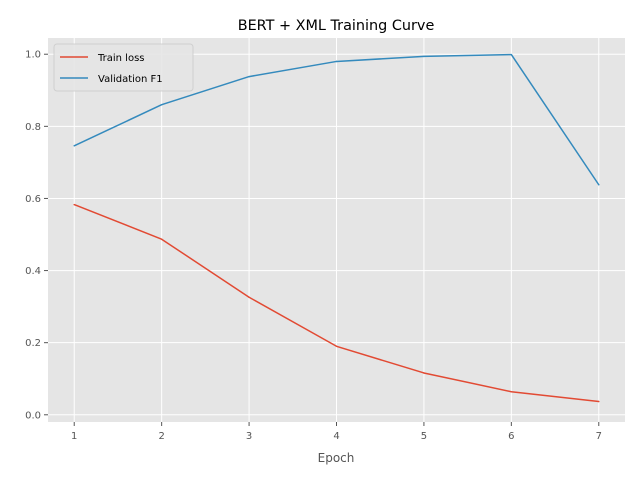  What do you see at coordinates (121, 58) in the screenshot?
I see `legend-label-train-loss: Train loss` at bounding box center [121, 58].